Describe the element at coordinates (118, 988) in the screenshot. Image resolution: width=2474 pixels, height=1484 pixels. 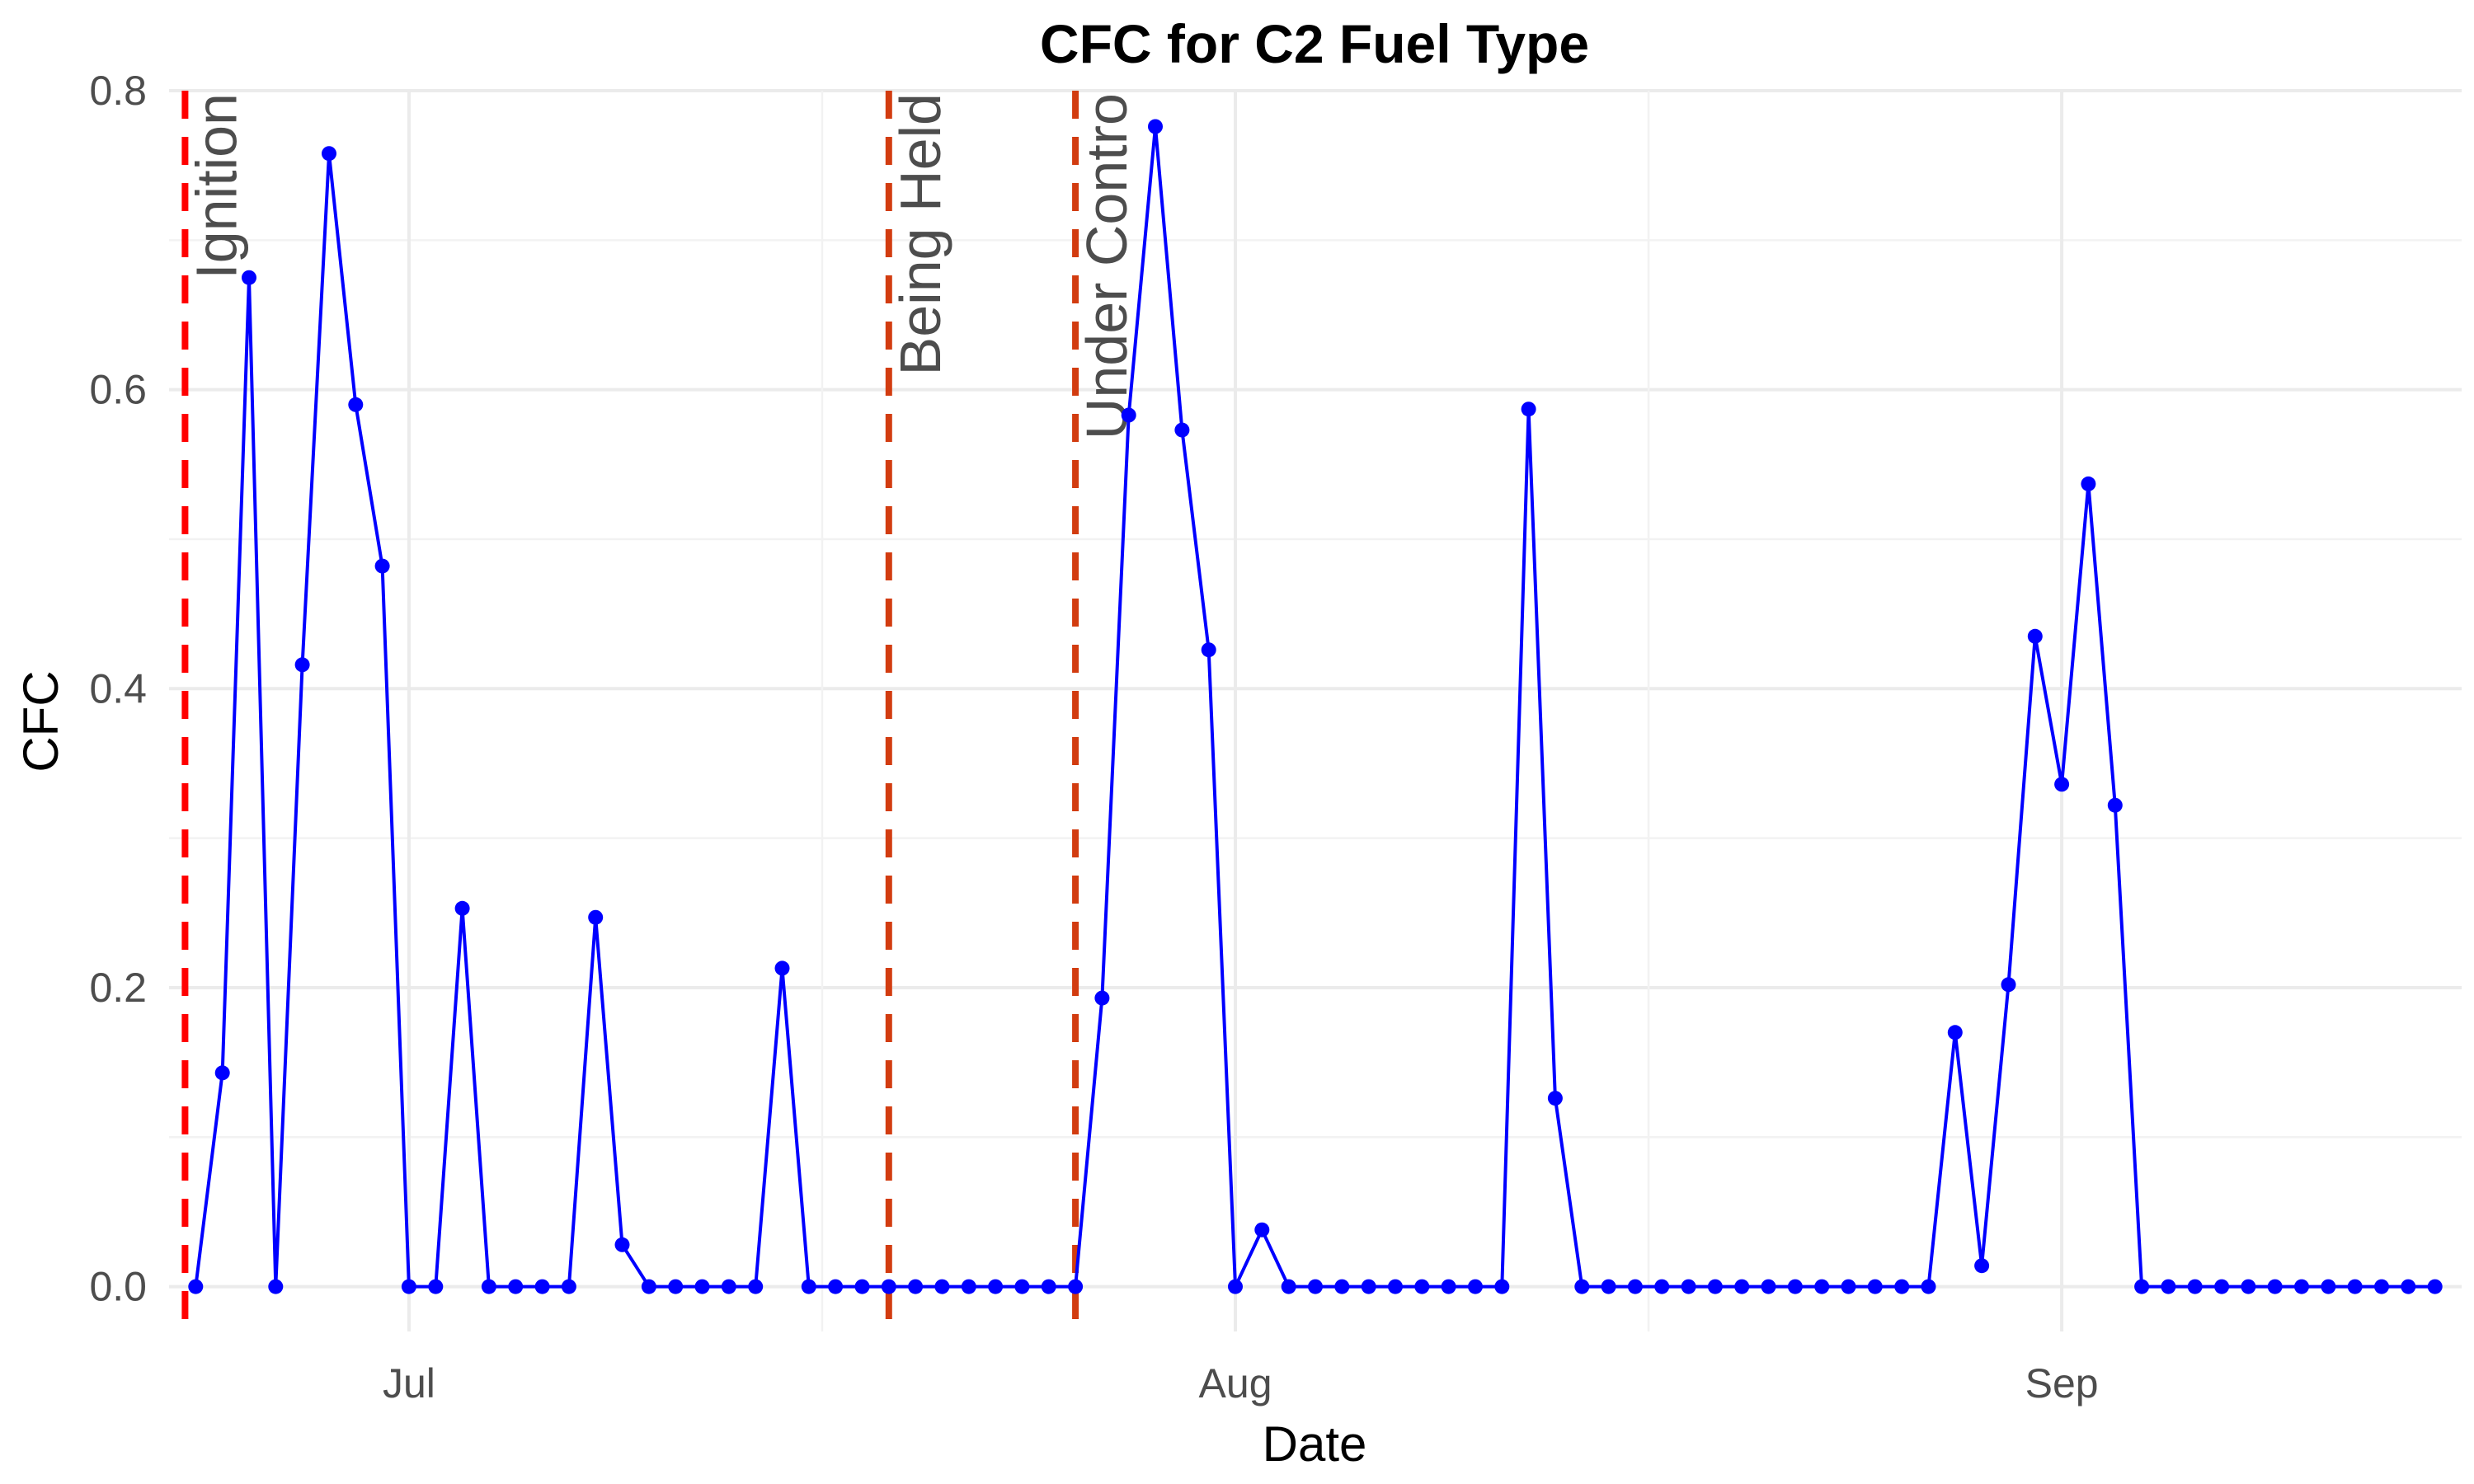
I see `y-tick-label: 0.2` at that location.